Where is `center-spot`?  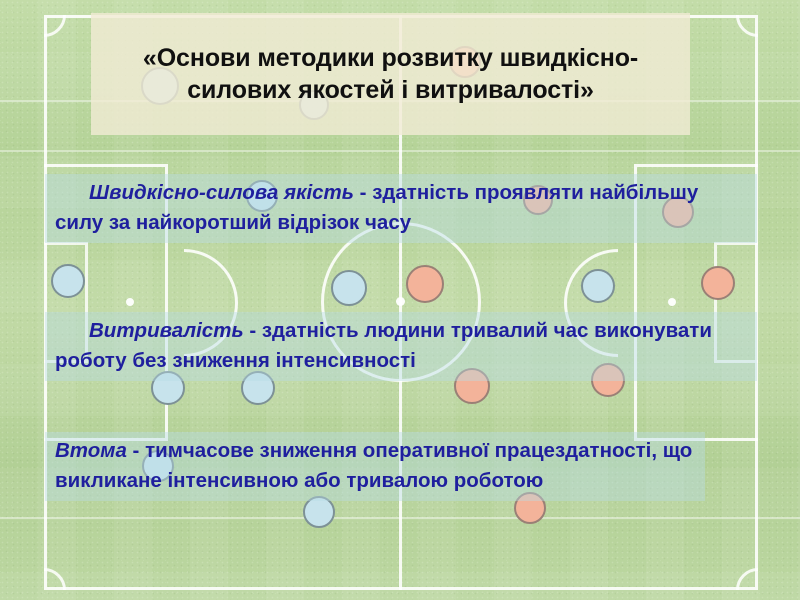
center-spot is located at coordinates (400, 301).